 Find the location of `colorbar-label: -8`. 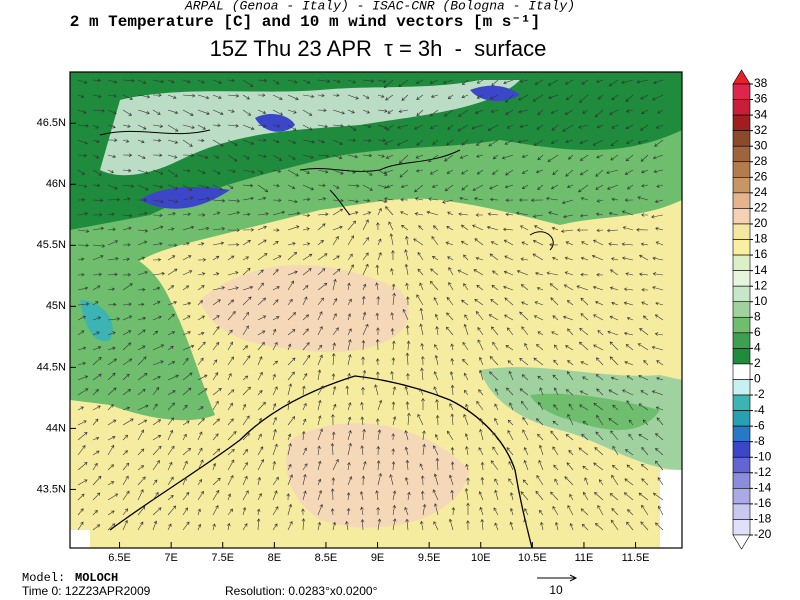

colorbar-label: -8 is located at coordinates (759, 441).